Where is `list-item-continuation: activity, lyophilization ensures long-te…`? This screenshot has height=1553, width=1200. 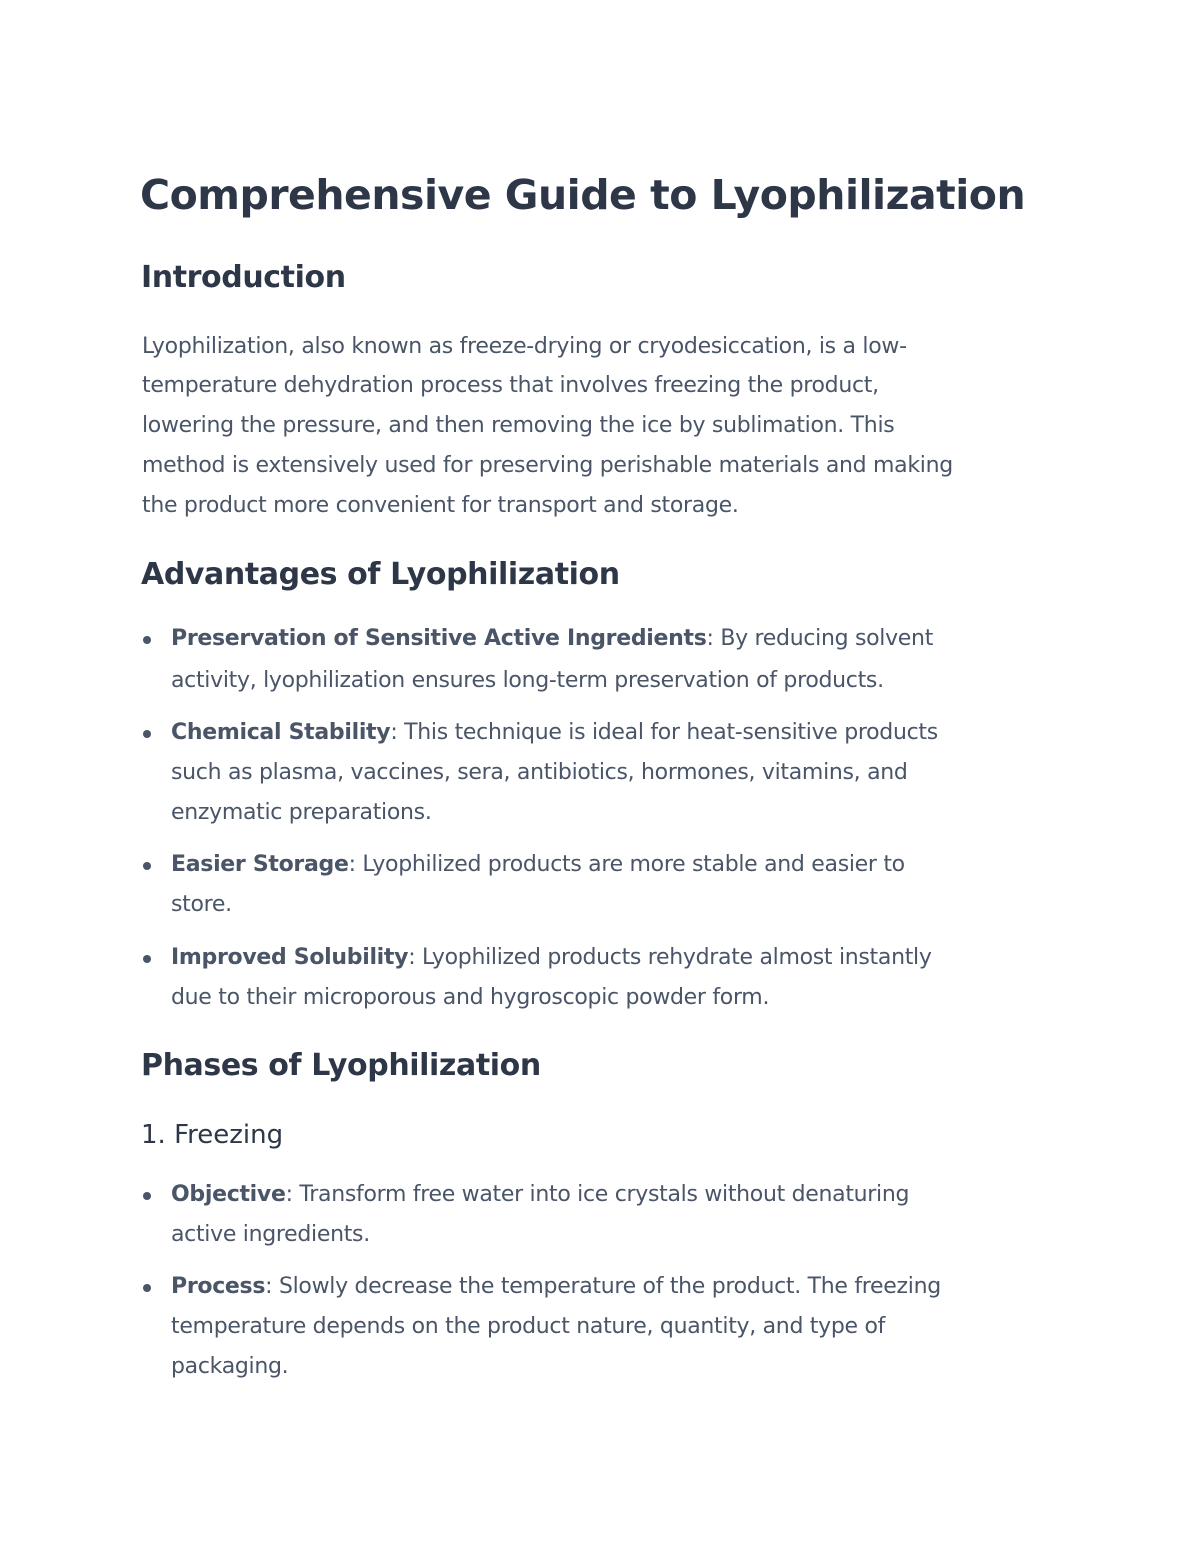 list-item-continuation: activity, lyophilization ensures long-te… is located at coordinates (527, 680).